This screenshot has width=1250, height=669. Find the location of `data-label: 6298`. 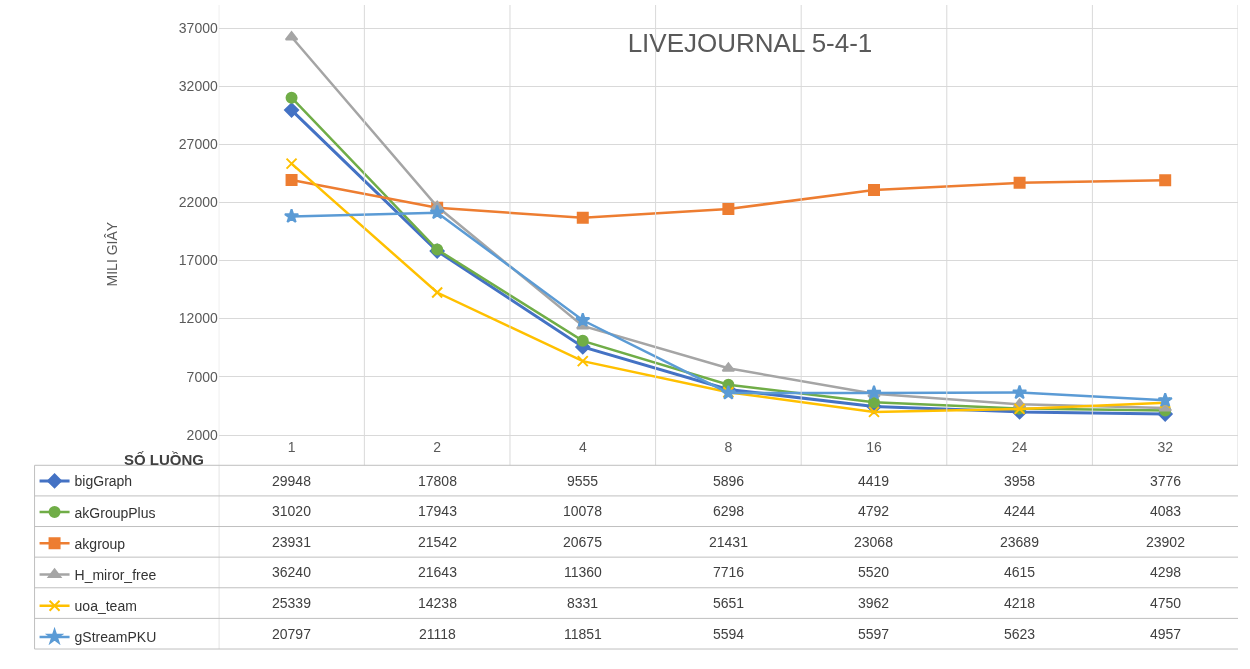

data-label: 6298 is located at coordinates (729, 511).